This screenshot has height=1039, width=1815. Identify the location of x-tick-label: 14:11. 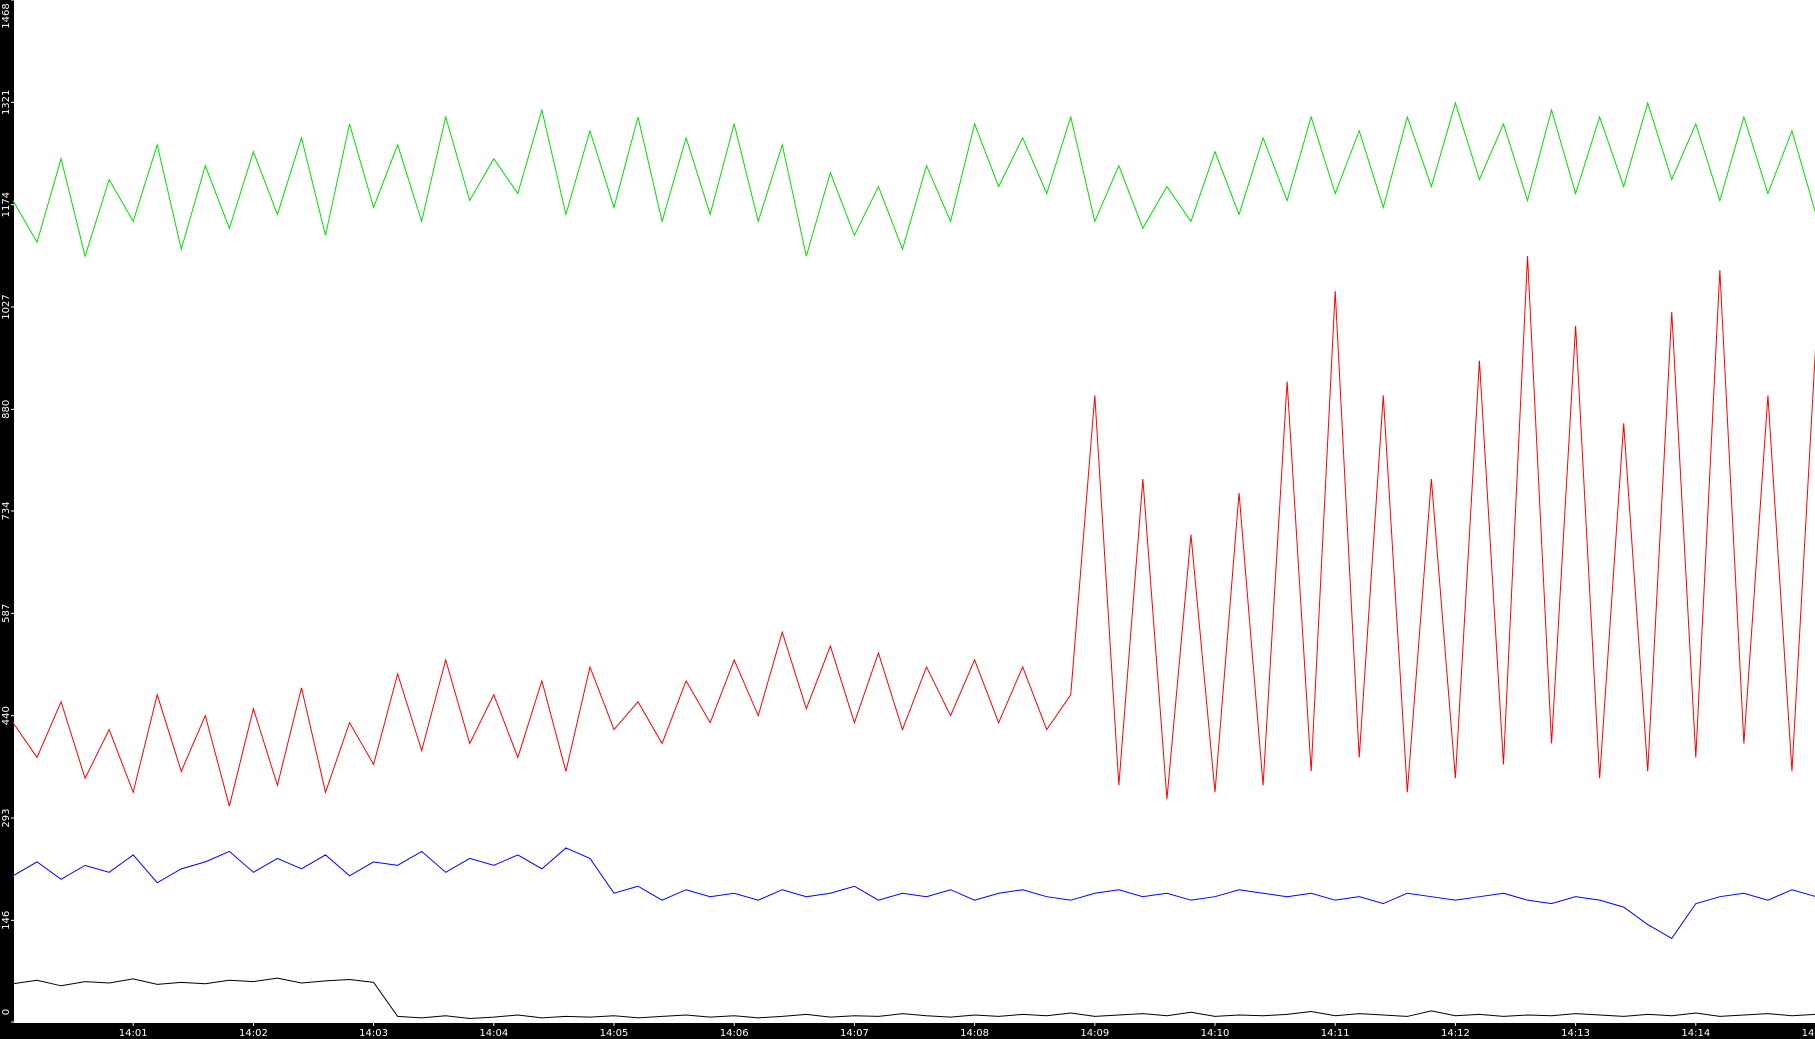
(1335, 1033).